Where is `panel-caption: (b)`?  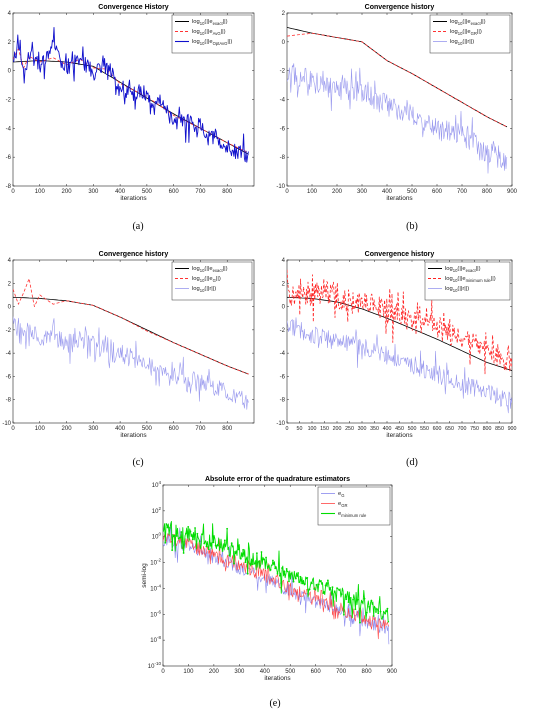
panel-caption: (b) is located at coordinates (412, 226).